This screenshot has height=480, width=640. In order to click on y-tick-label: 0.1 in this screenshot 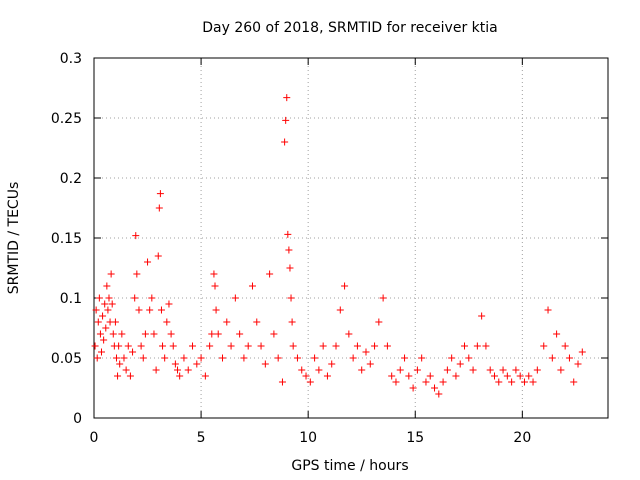, I will do `click(71, 299)`.